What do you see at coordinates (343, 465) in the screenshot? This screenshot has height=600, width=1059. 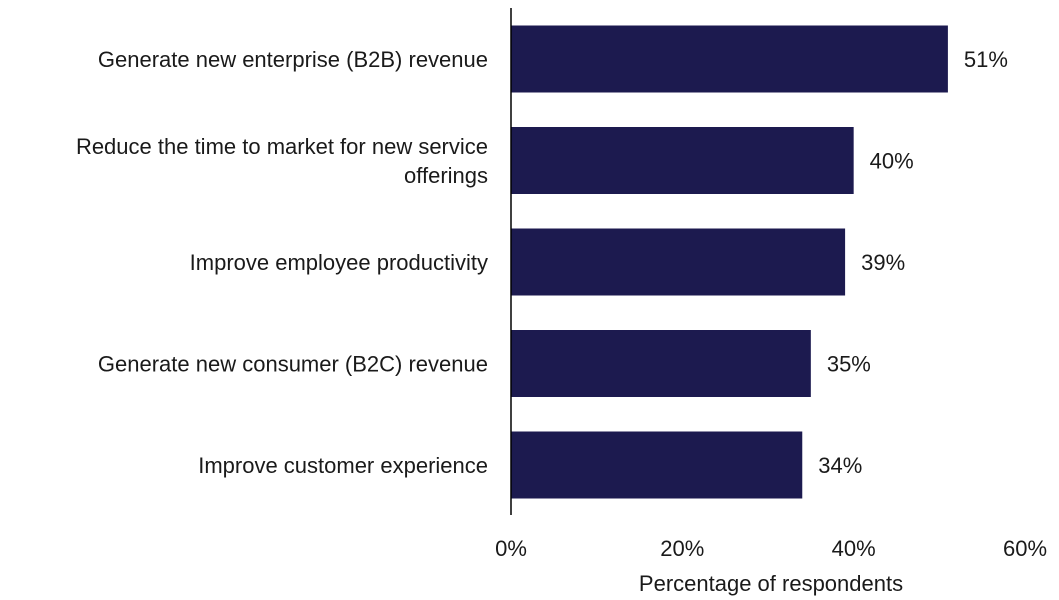 I see `category-label: Improve customer experience` at bounding box center [343, 465].